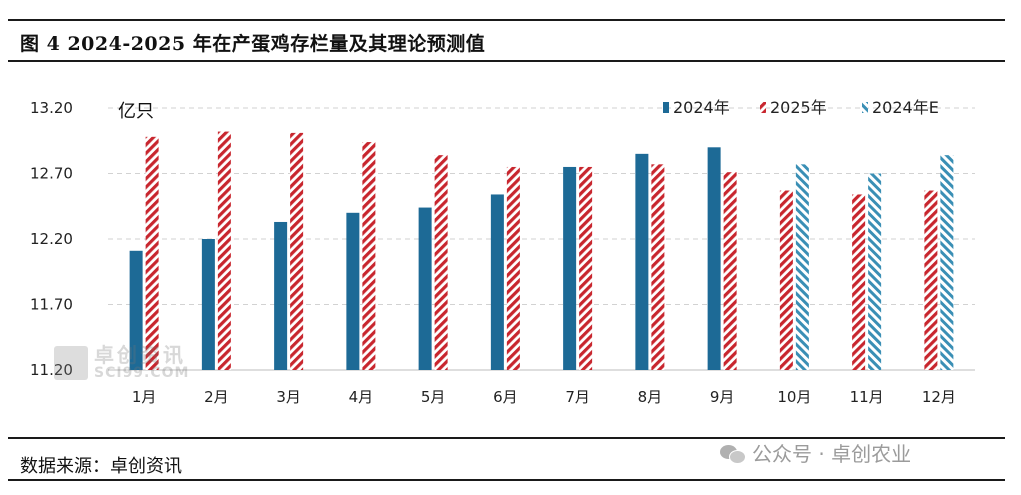 Image resolution: width=1021 pixels, height=495 pixels. I want to click on title-underline, so click(506, 61).